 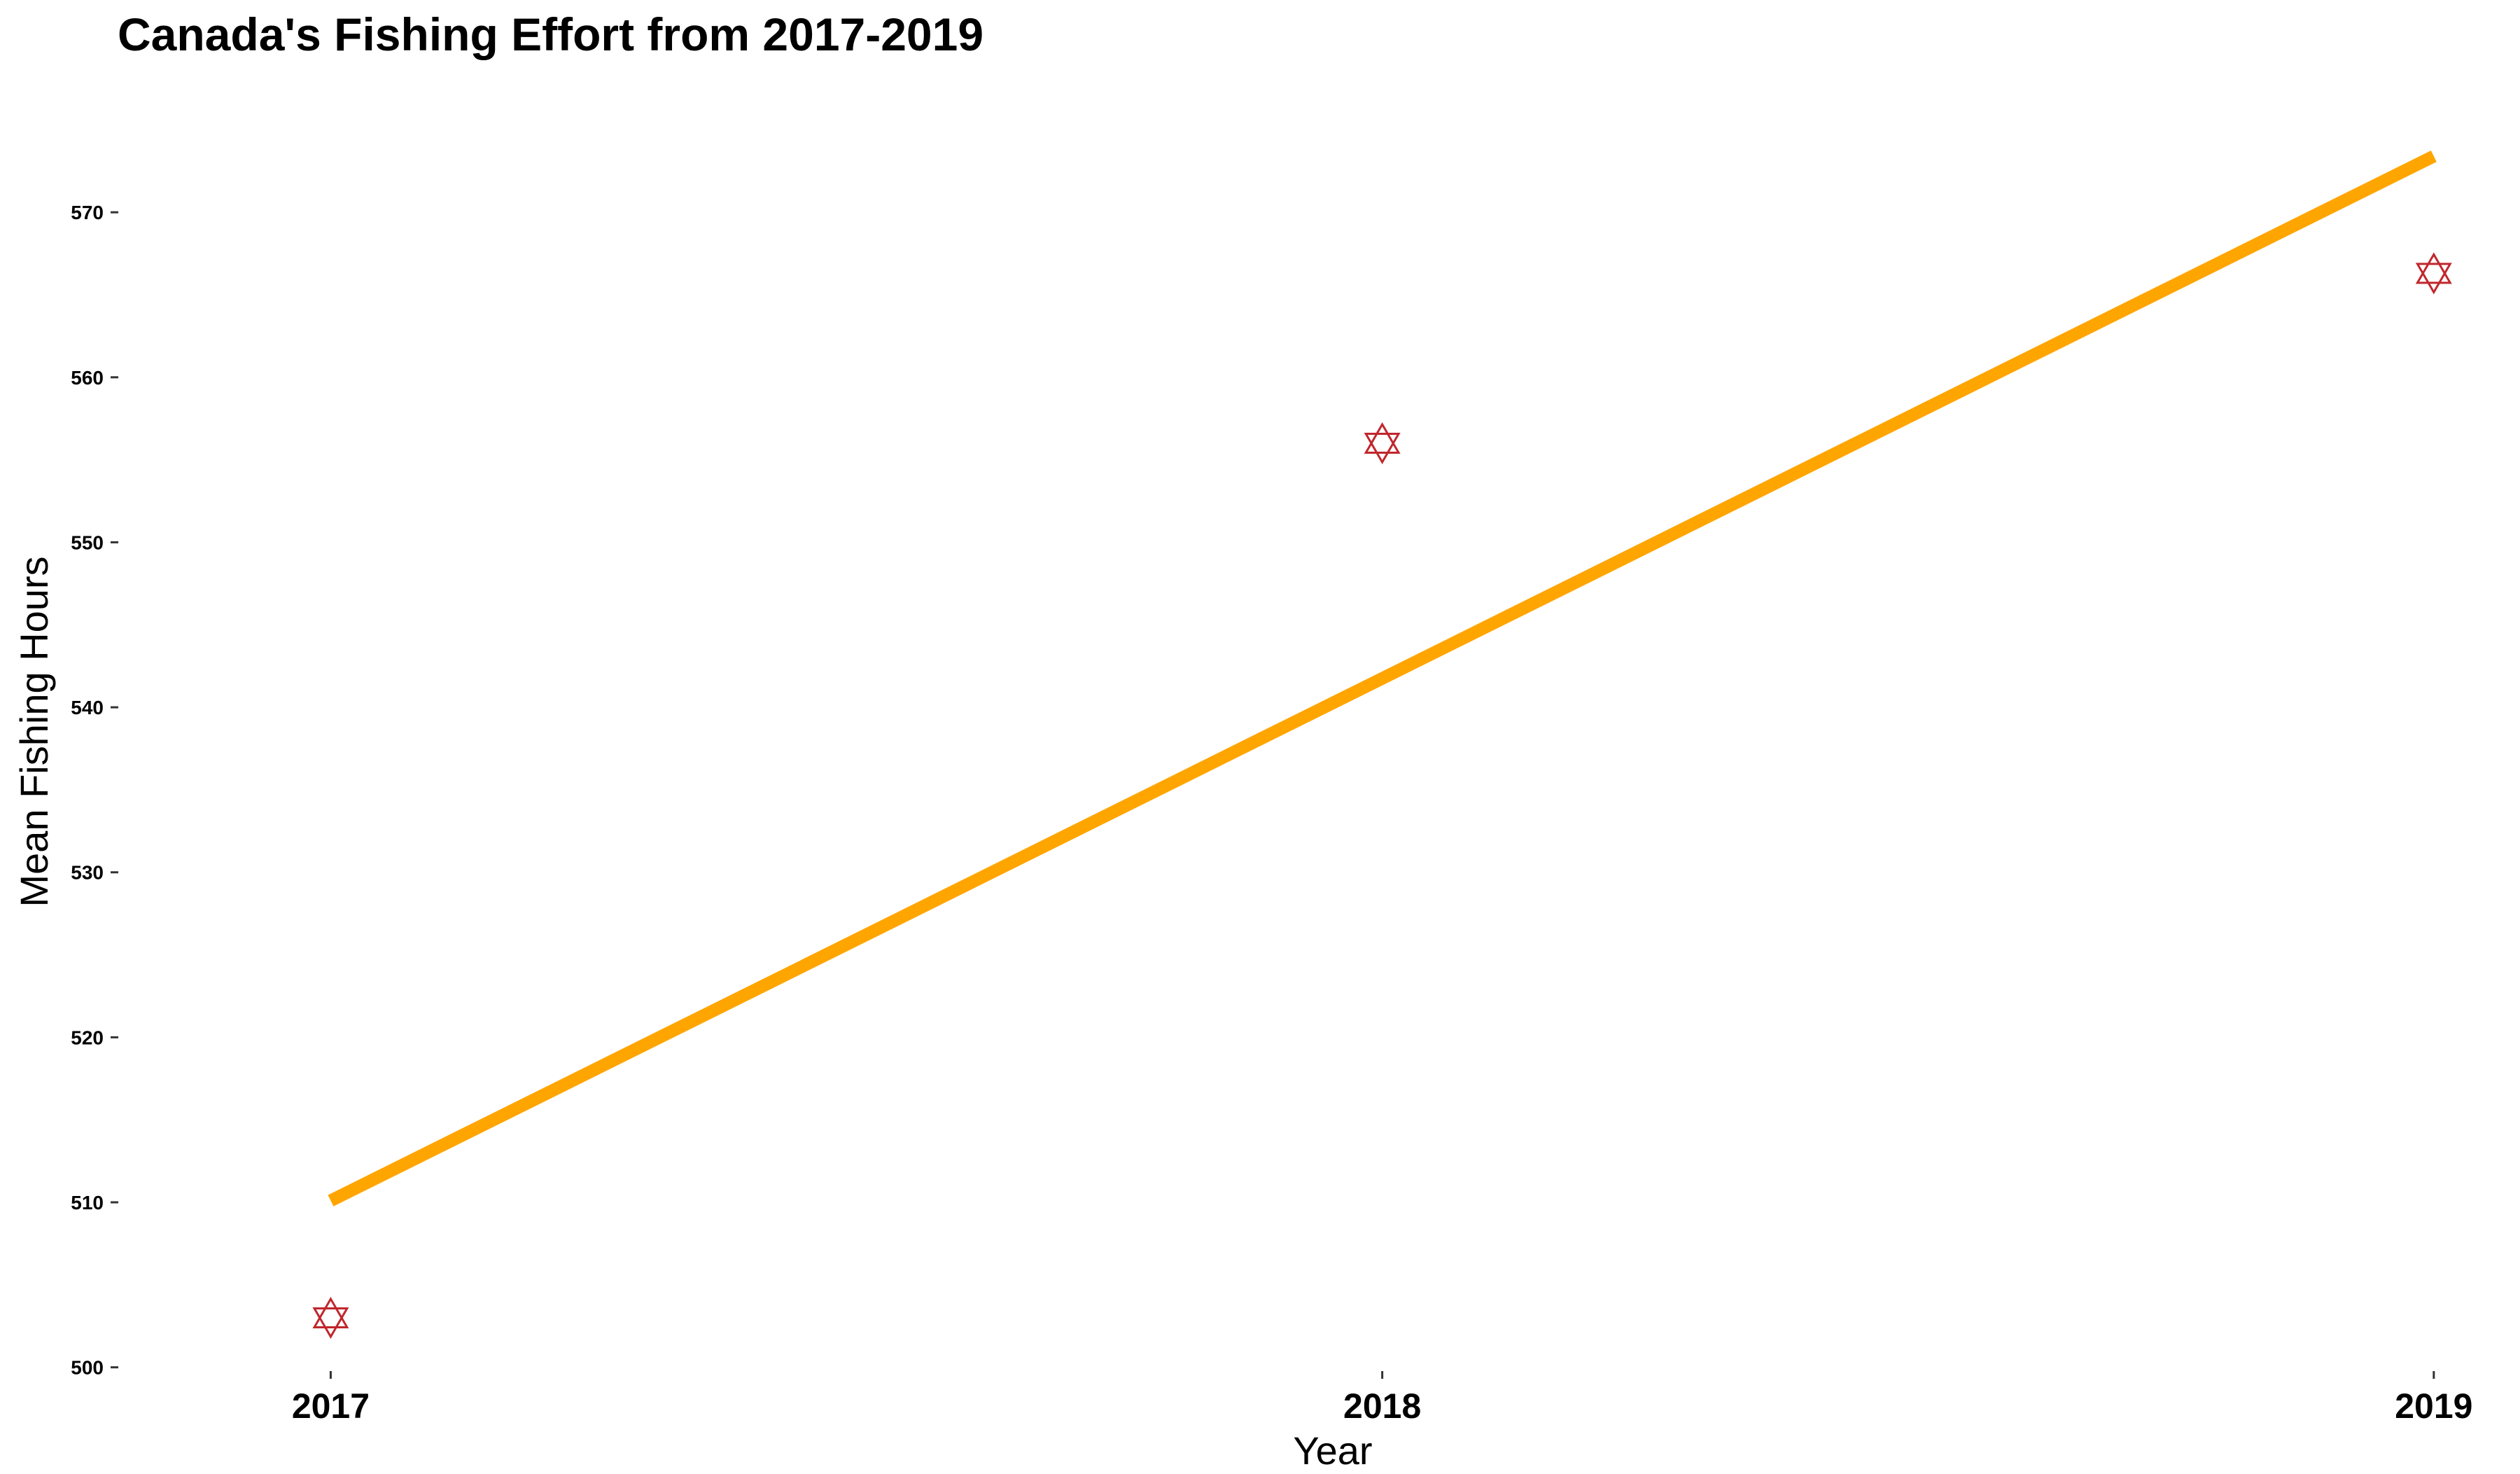 What do you see at coordinates (87, 378) in the screenshot?
I see `y-tick-label: 560` at bounding box center [87, 378].